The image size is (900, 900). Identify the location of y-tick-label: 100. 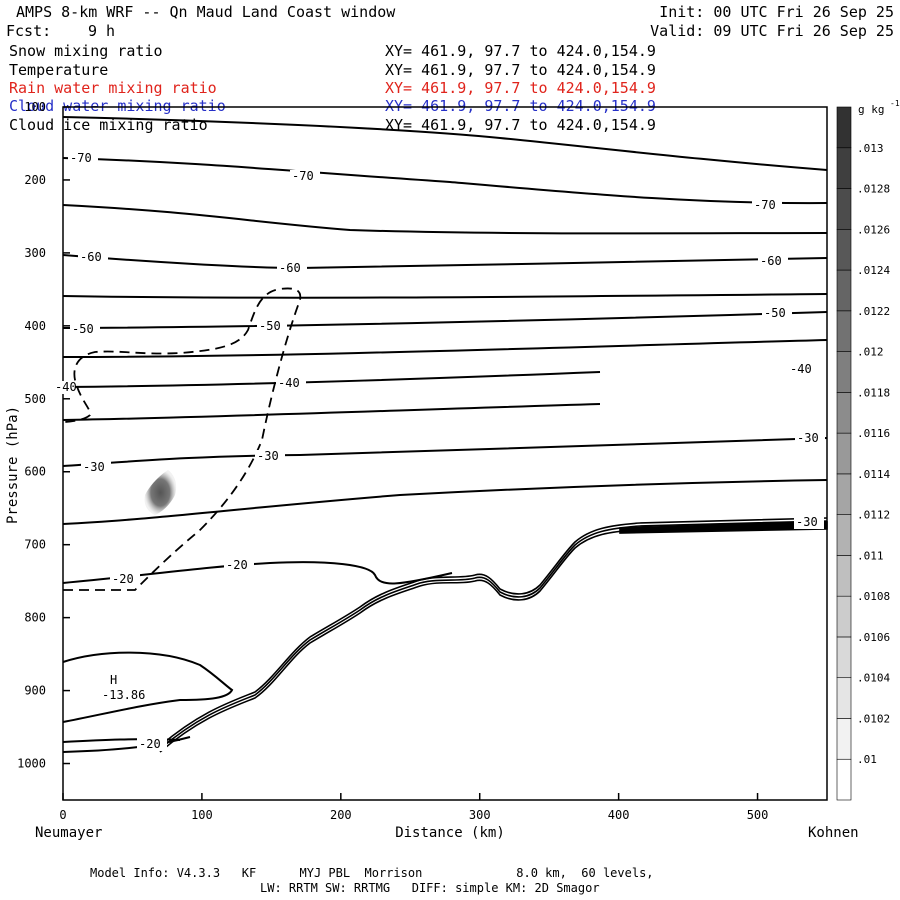
(35, 107).